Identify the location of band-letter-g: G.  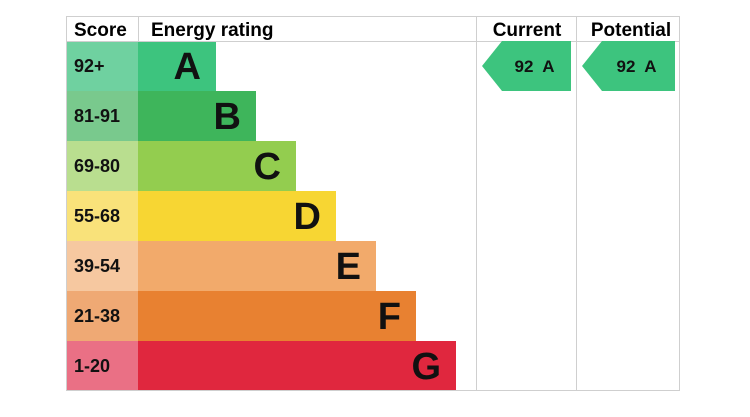
(426, 367).